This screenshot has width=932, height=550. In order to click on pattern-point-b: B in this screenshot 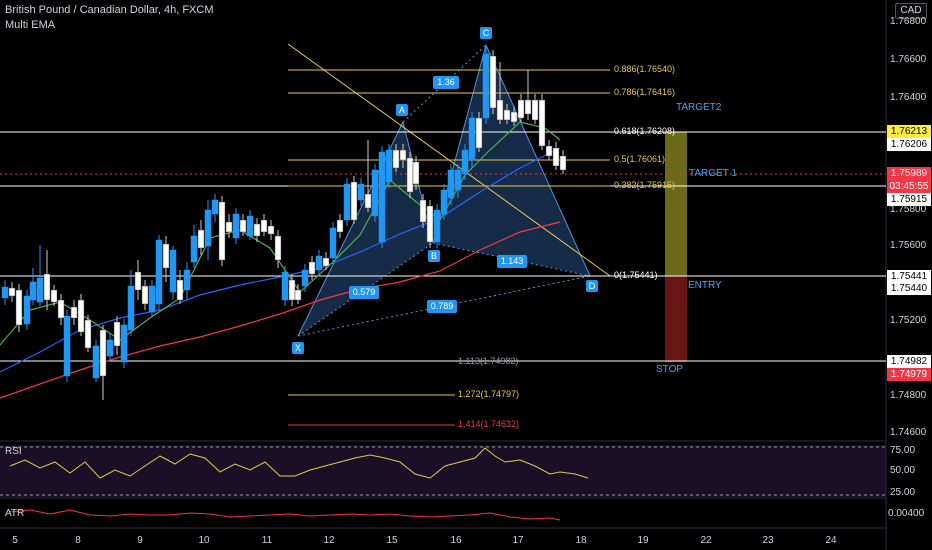, I will do `click(434, 256)`.